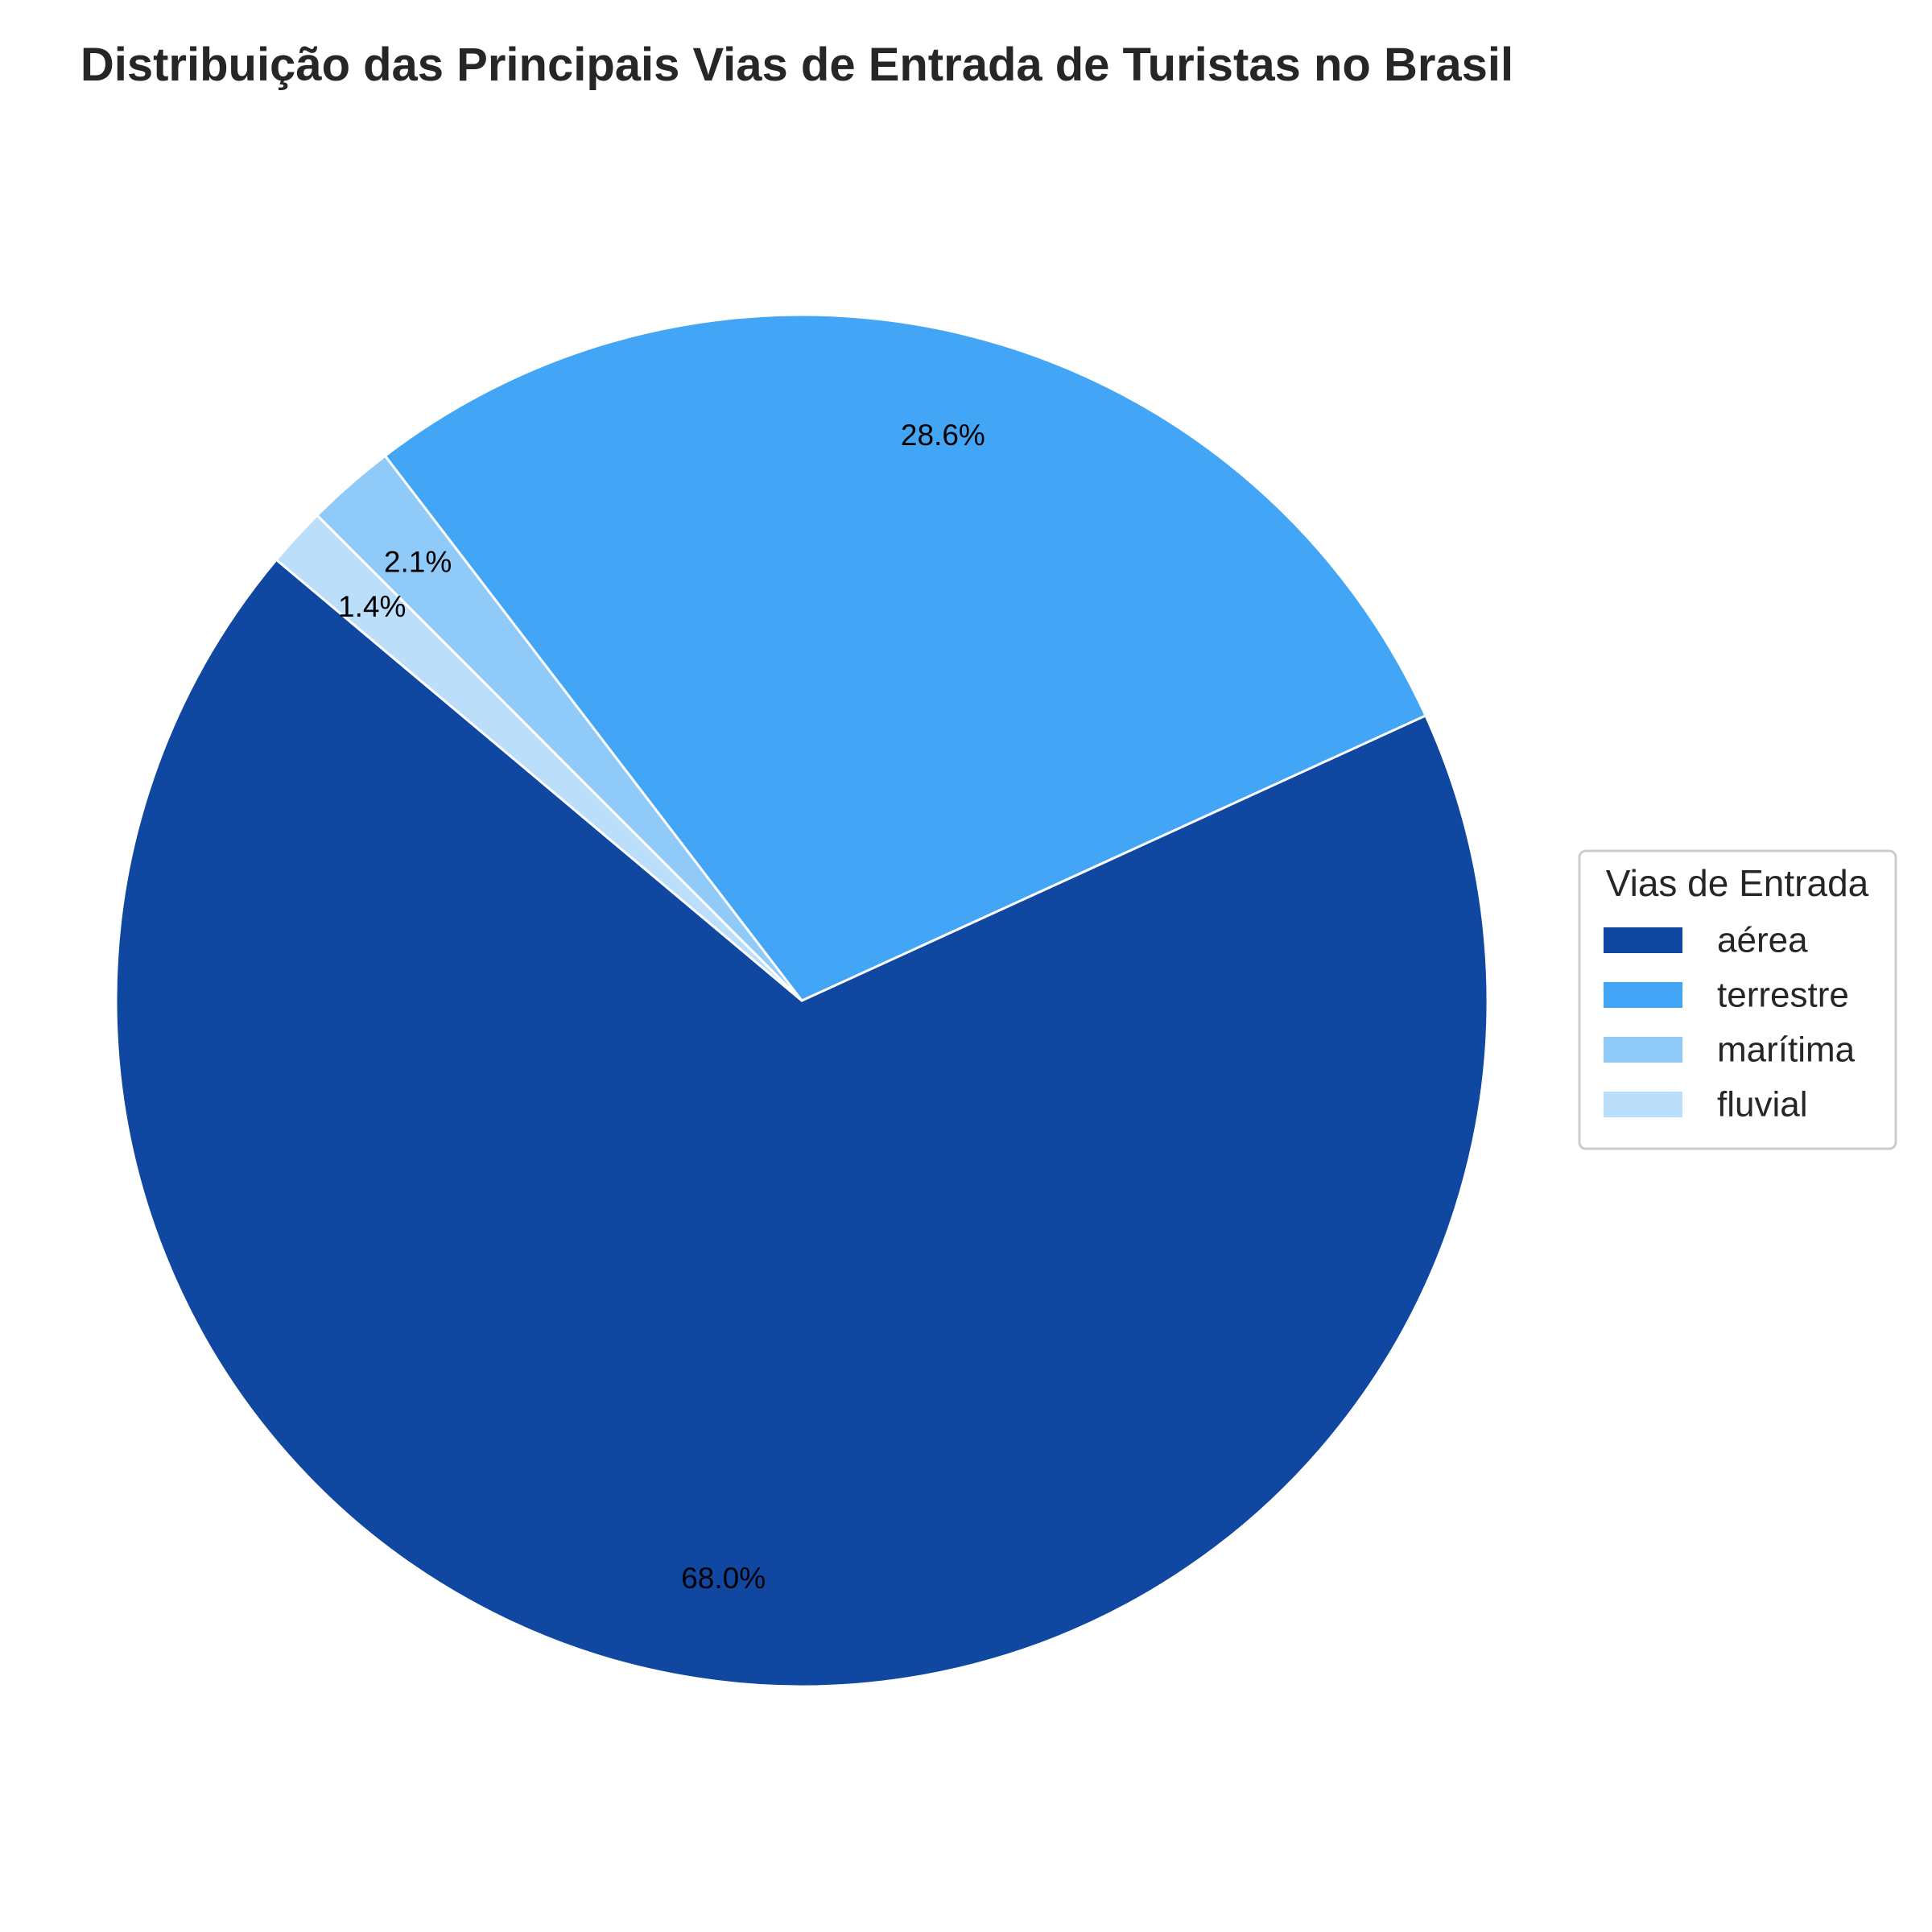 This screenshot has height=1932, width=1932. What do you see at coordinates (1737, 883) in the screenshot?
I see `legend-title: Vias de Entrada` at bounding box center [1737, 883].